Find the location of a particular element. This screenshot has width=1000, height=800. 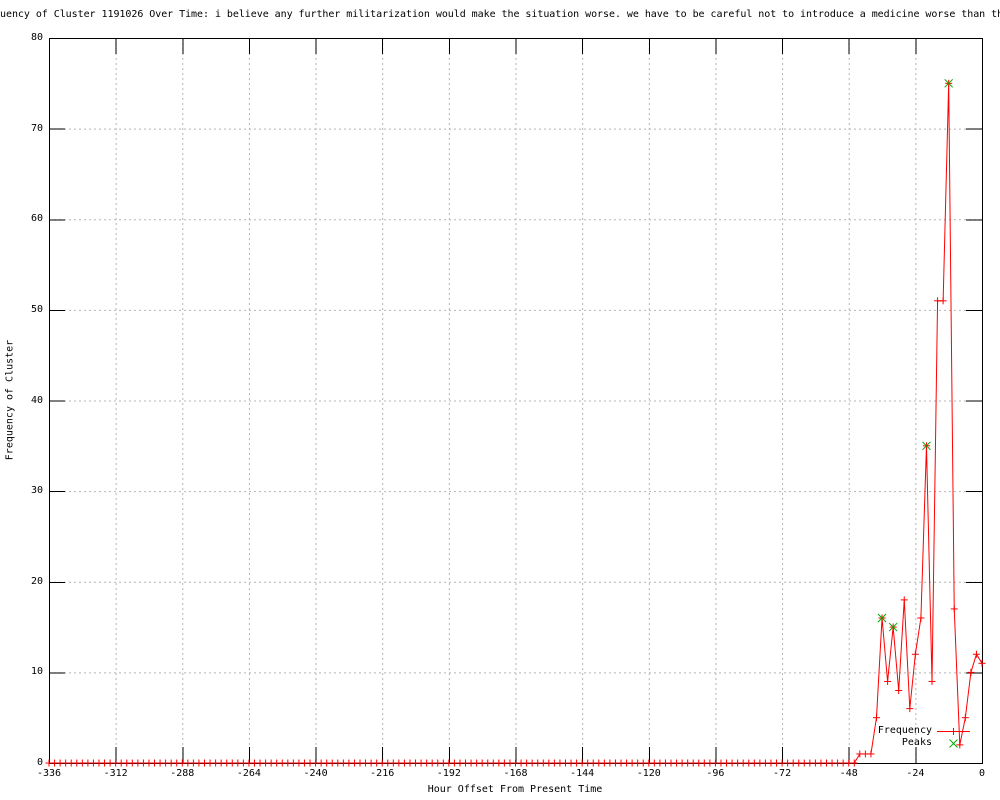

x-tick-label--192: -192 is located at coordinates (448, 773).